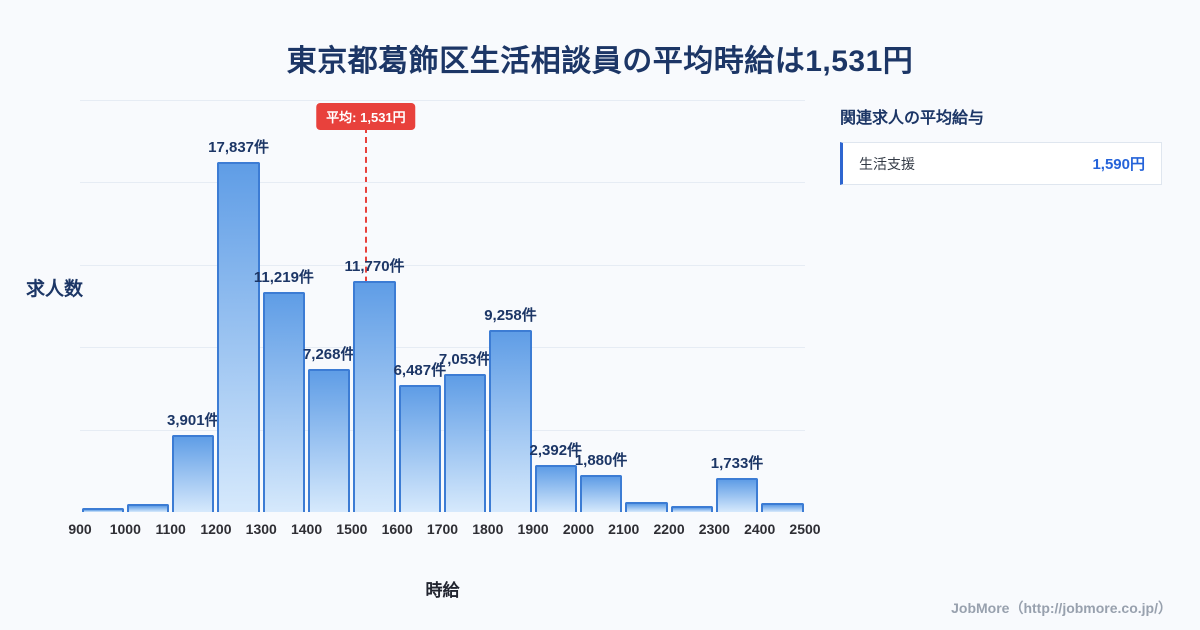 The height and width of the screenshot is (630, 1200). What do you see at coordinates (805, 529) in the screenshot?
I see `x-axis-tick: 2500` at bounding box center [805, 529].